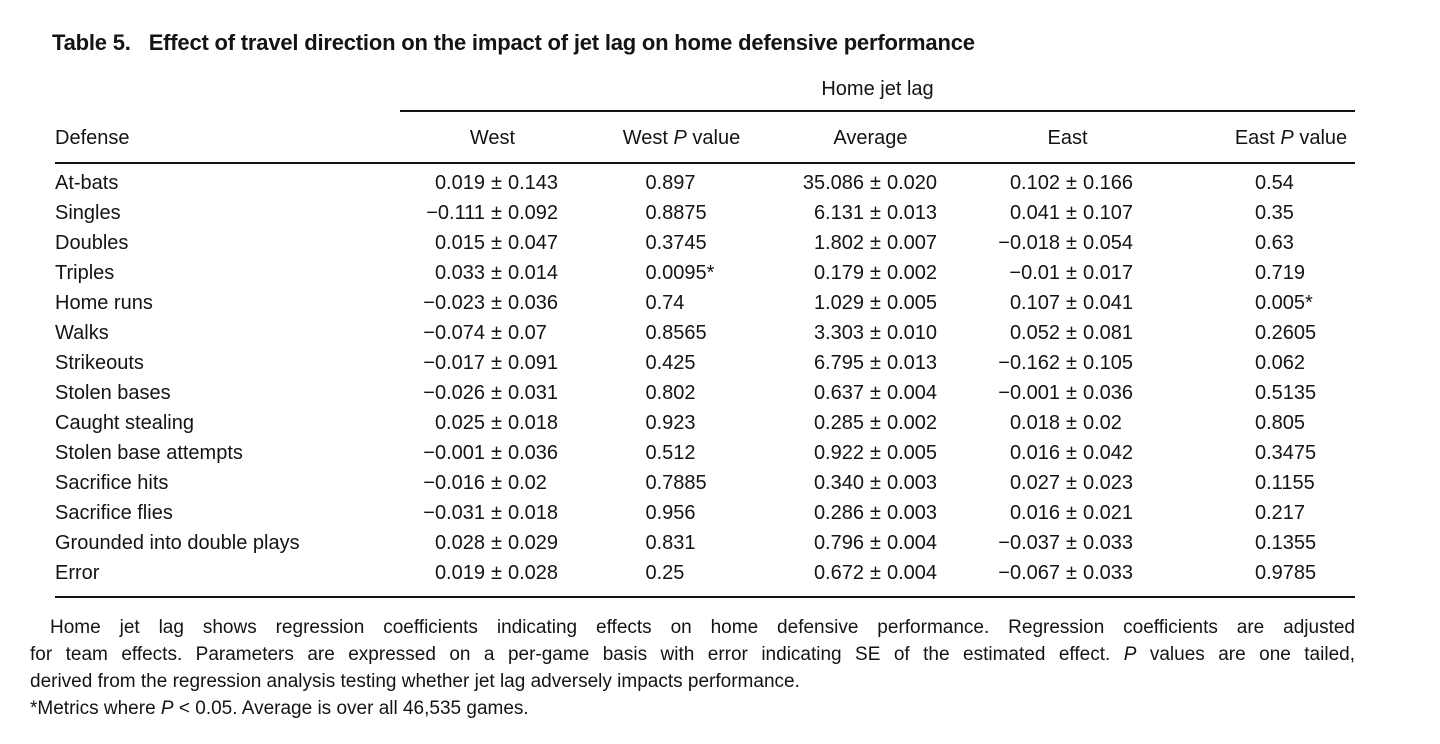  I want to click on standard-error: 0.081, so click(1108, 332).